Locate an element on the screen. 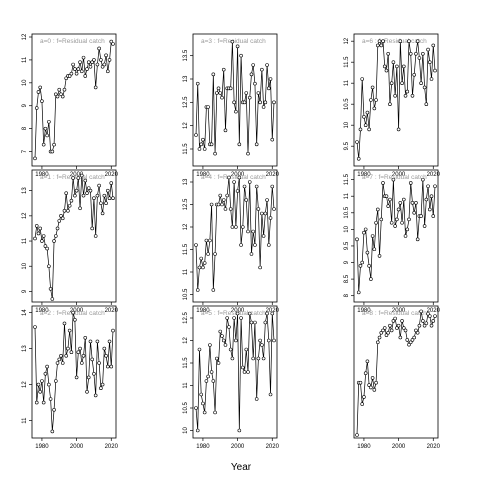 This screenshot has width=480, height=480. series-line is located at coordinates (235, 97).